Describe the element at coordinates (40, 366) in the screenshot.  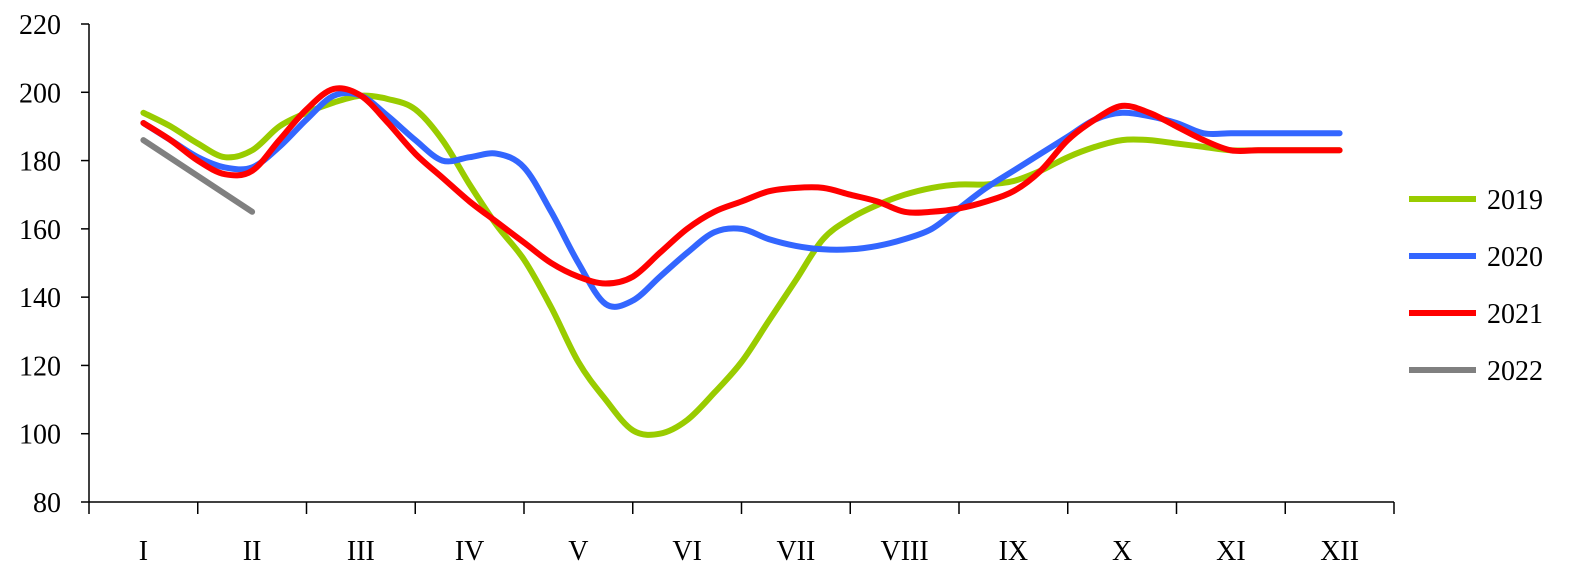
I see `y-tick-label: 120` at that location.